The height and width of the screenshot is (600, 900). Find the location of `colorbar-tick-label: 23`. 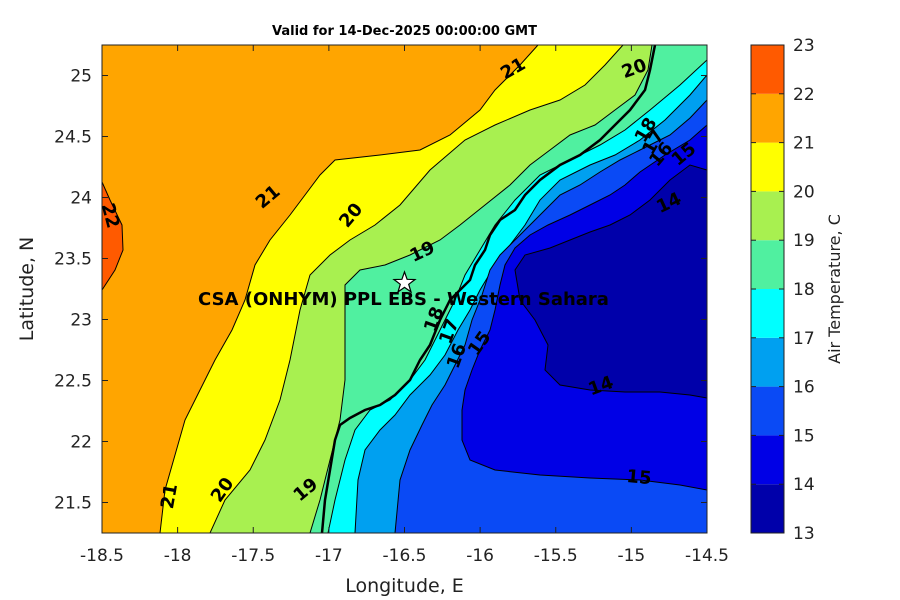

colorbar-tick-label: 23 is located at coordinates (804, 46).